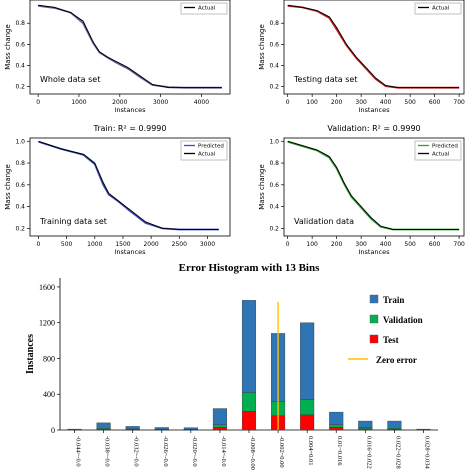 The image size is (474, 474). What do you see at coordinates (136, 451) in the screenshot?
I see `x-tick-label: -0.032~-0.0` at bounding box center [136, 451].